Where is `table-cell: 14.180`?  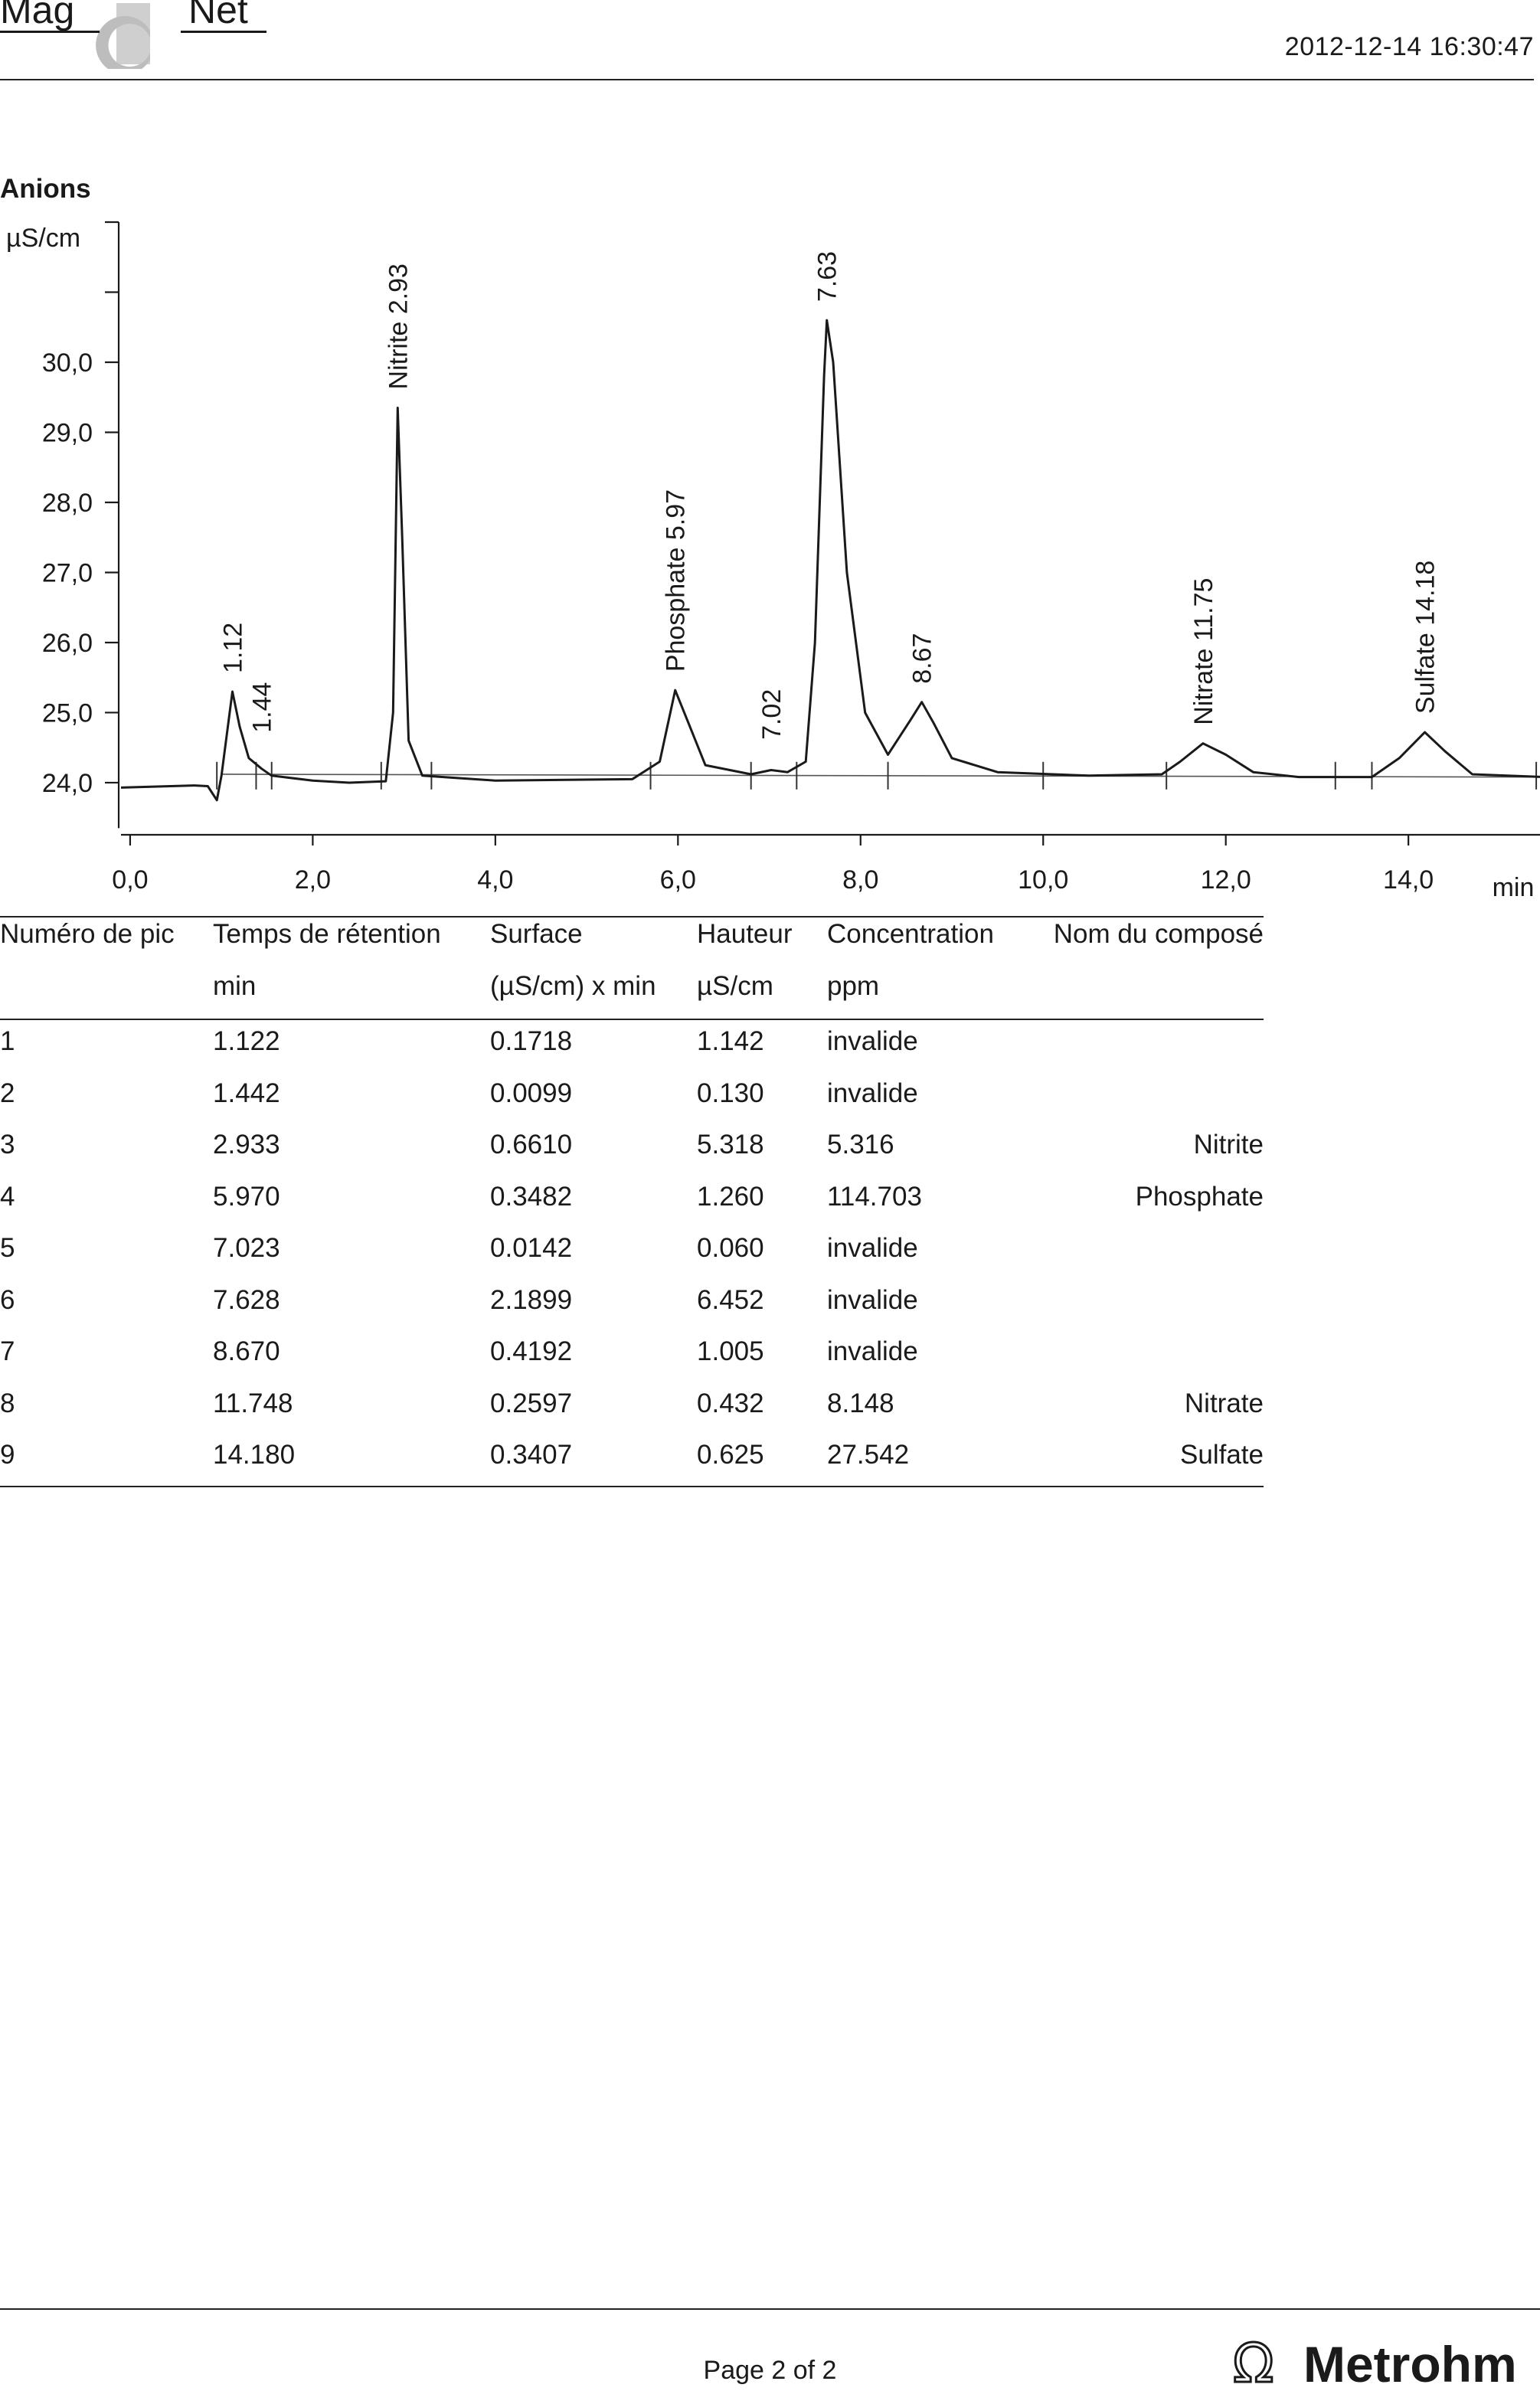 table-cell: 14.180 is located at coordinates (254, 1455).